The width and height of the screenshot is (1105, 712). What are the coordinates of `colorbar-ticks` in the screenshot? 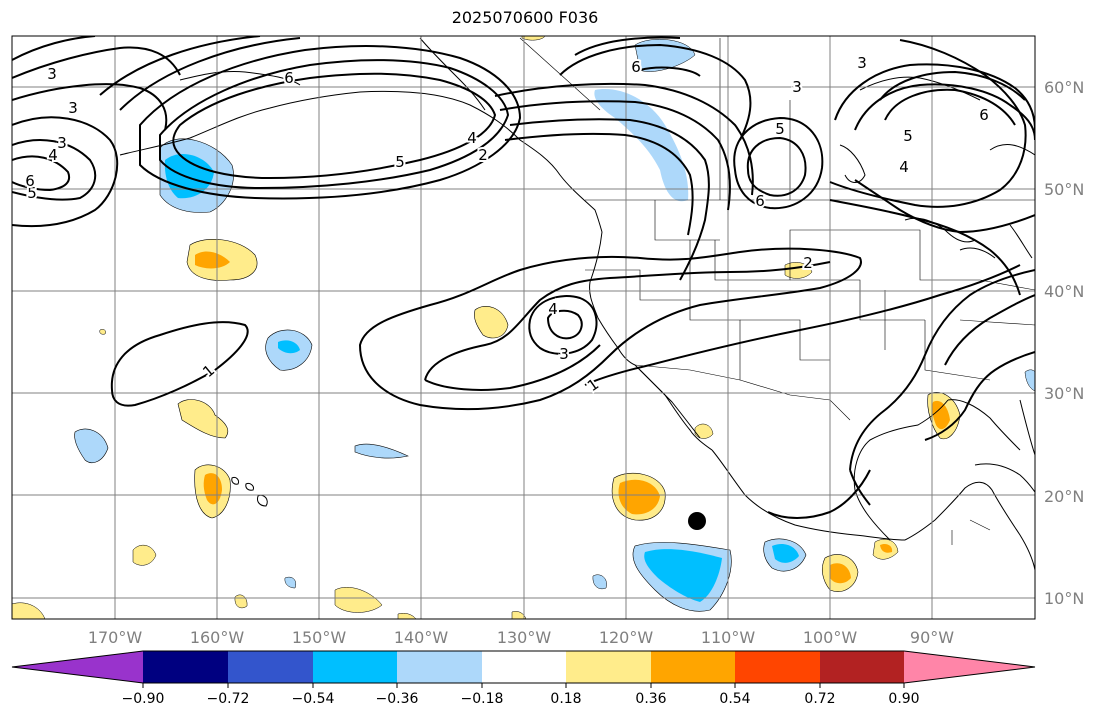 It's located at (523, 685).